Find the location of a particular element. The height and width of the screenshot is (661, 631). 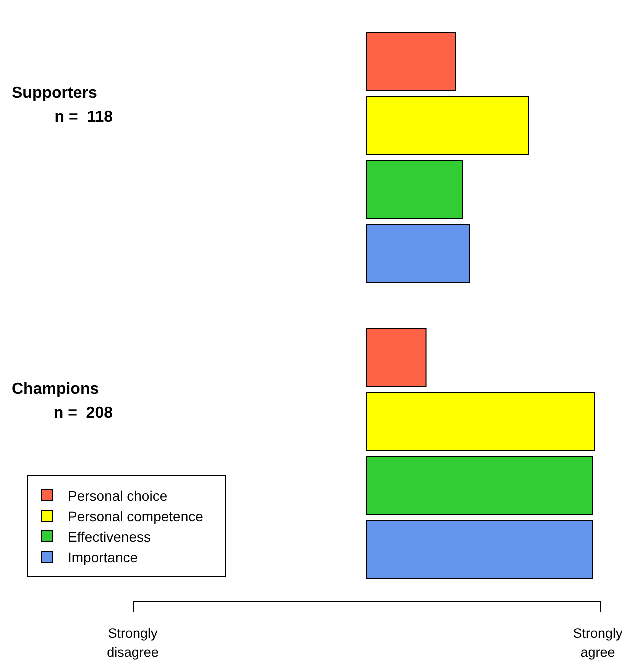

y-tick-label: Champions n = 208 is located at coordinates (63, 401).